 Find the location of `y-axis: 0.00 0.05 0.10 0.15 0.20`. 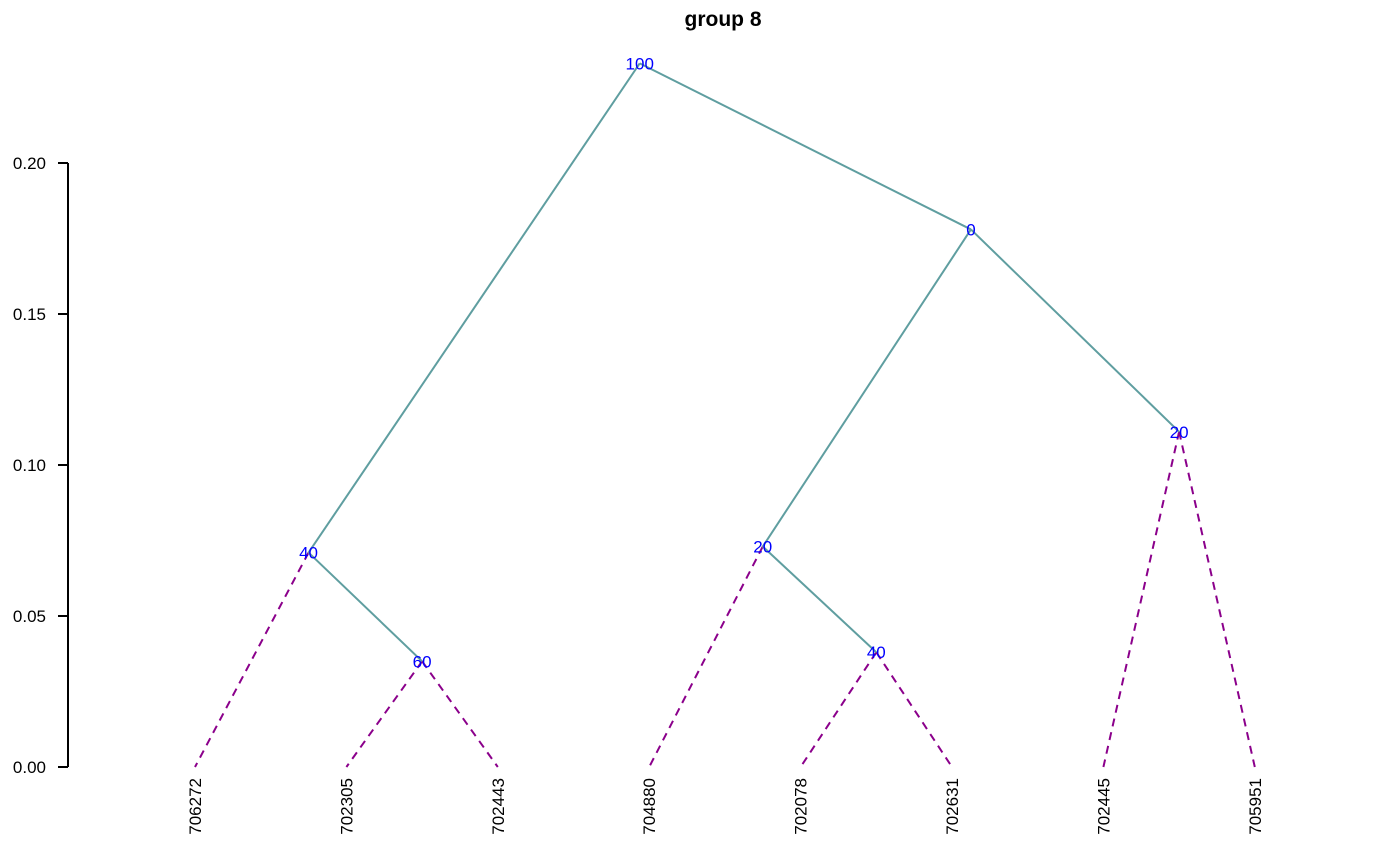

y-axis: 0.00 0.05 0.10 0.15 0.20 is located at coordinates (41, 465).